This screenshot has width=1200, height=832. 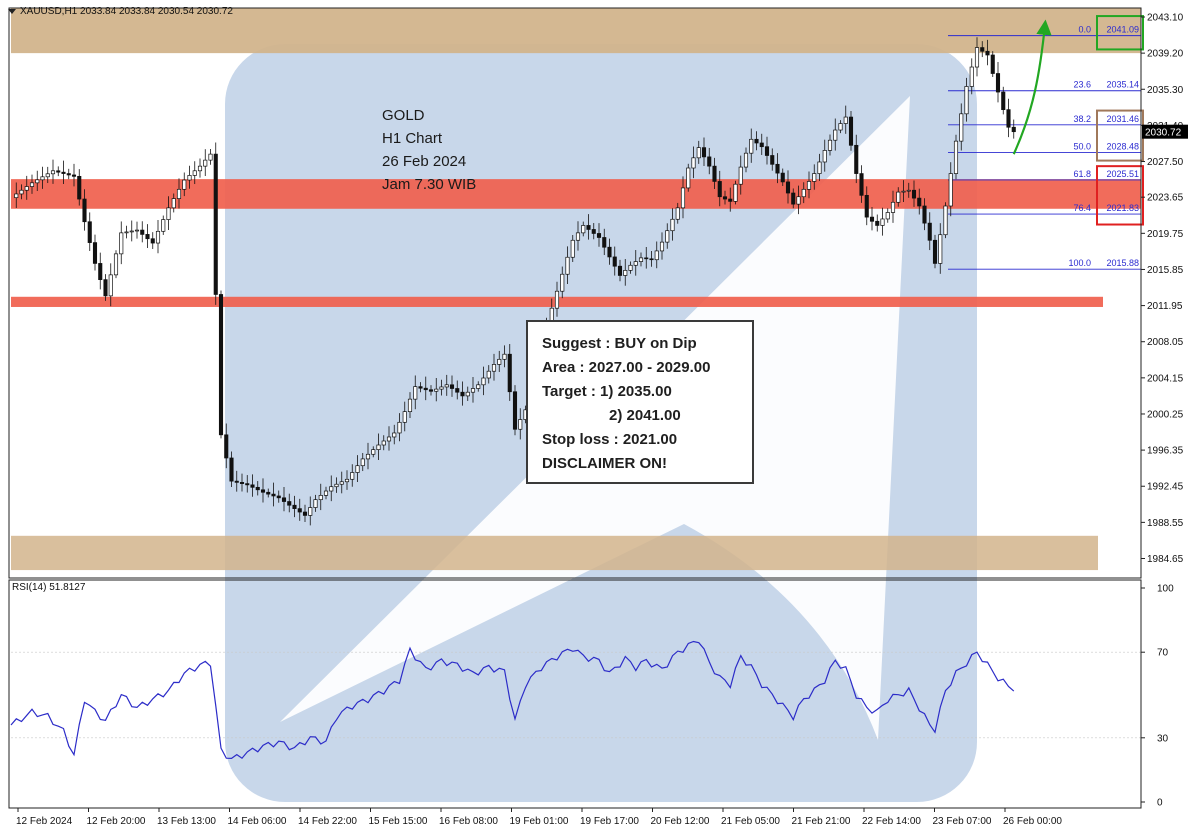 I want to click on annotation-line-2: H1 Chart, so click(x=412, y=138).